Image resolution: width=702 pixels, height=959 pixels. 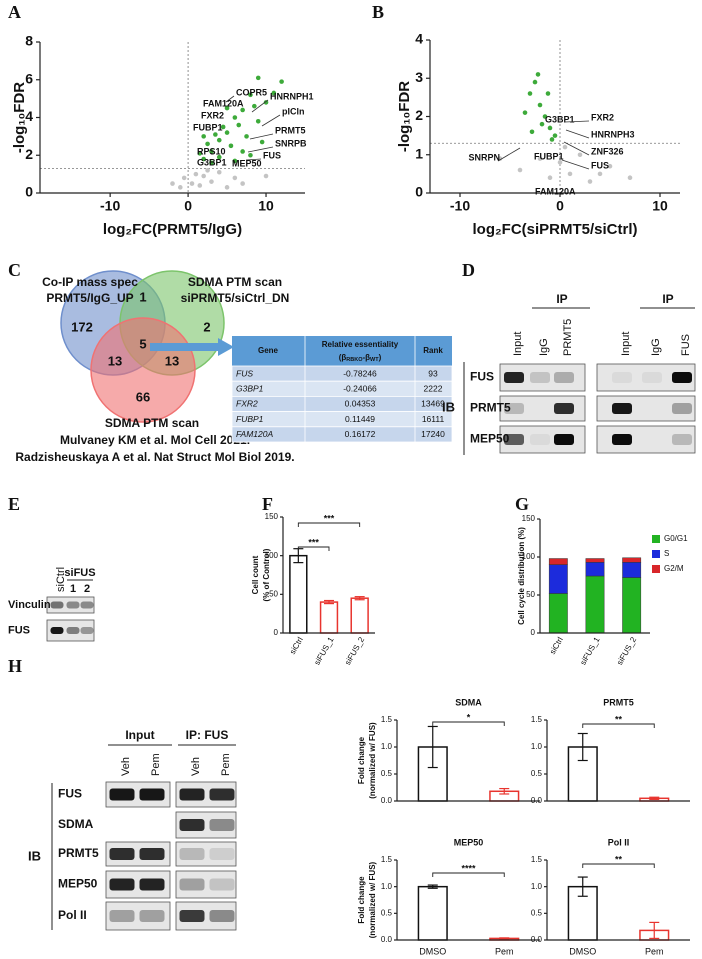 What do you see at coordinates (419, 77) in the screenshot?
I see `y-tick-label: 3` at bounding box center [419, 77].